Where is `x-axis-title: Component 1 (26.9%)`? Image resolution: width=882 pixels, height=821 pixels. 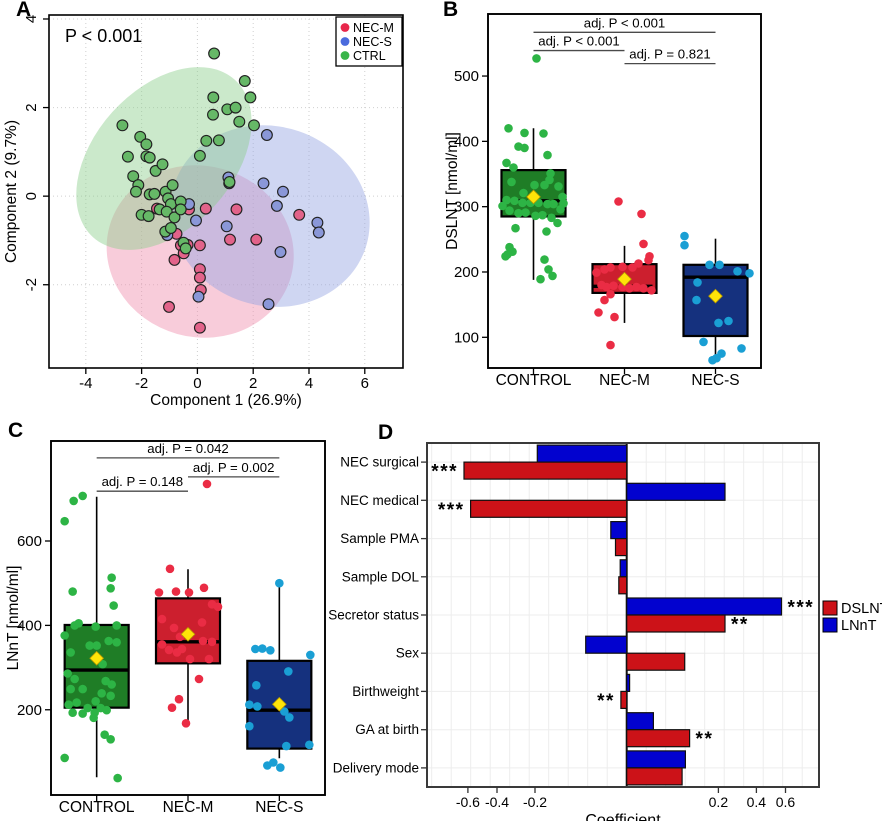
x-axis-title: Component 1 (26.9%) is located at coordinates (226, 400).